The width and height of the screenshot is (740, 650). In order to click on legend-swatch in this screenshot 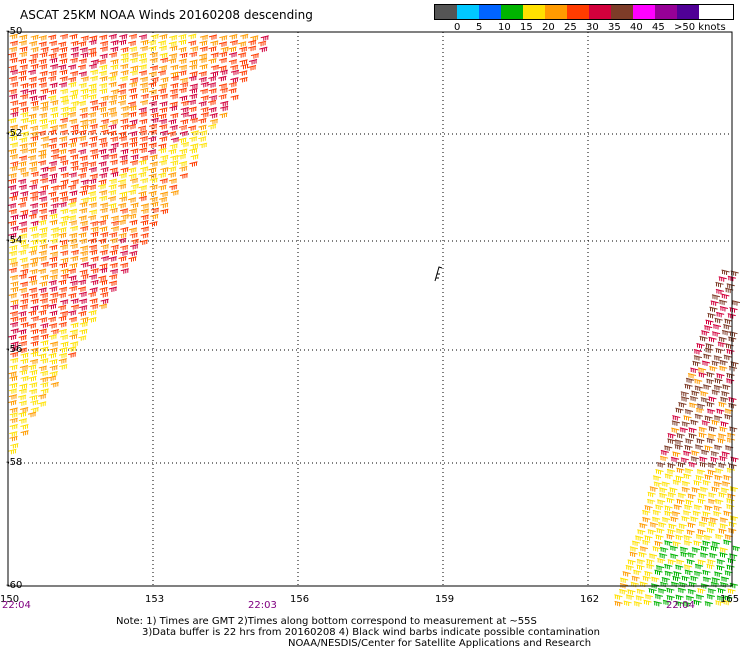, I will do `click(600, 12)`.